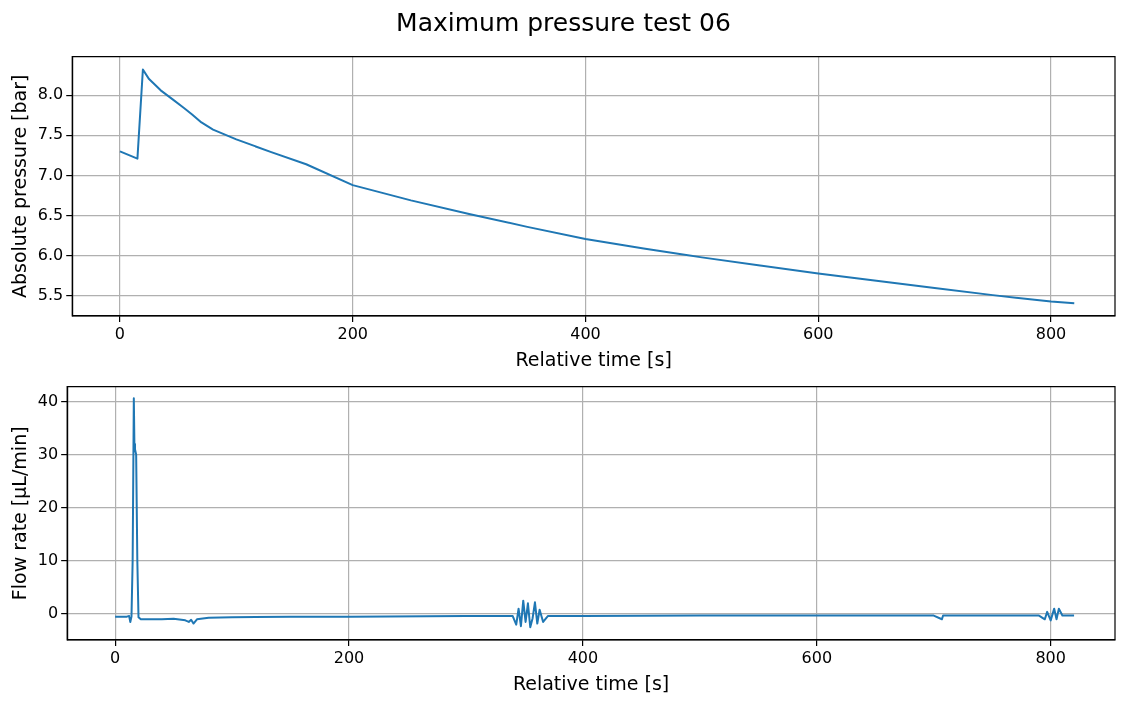 The image size is (1127, 713). Describe the element at coordinates (563, 23) in the screenshot. I see `chart-title: Maximum pressure test 06` at that location.